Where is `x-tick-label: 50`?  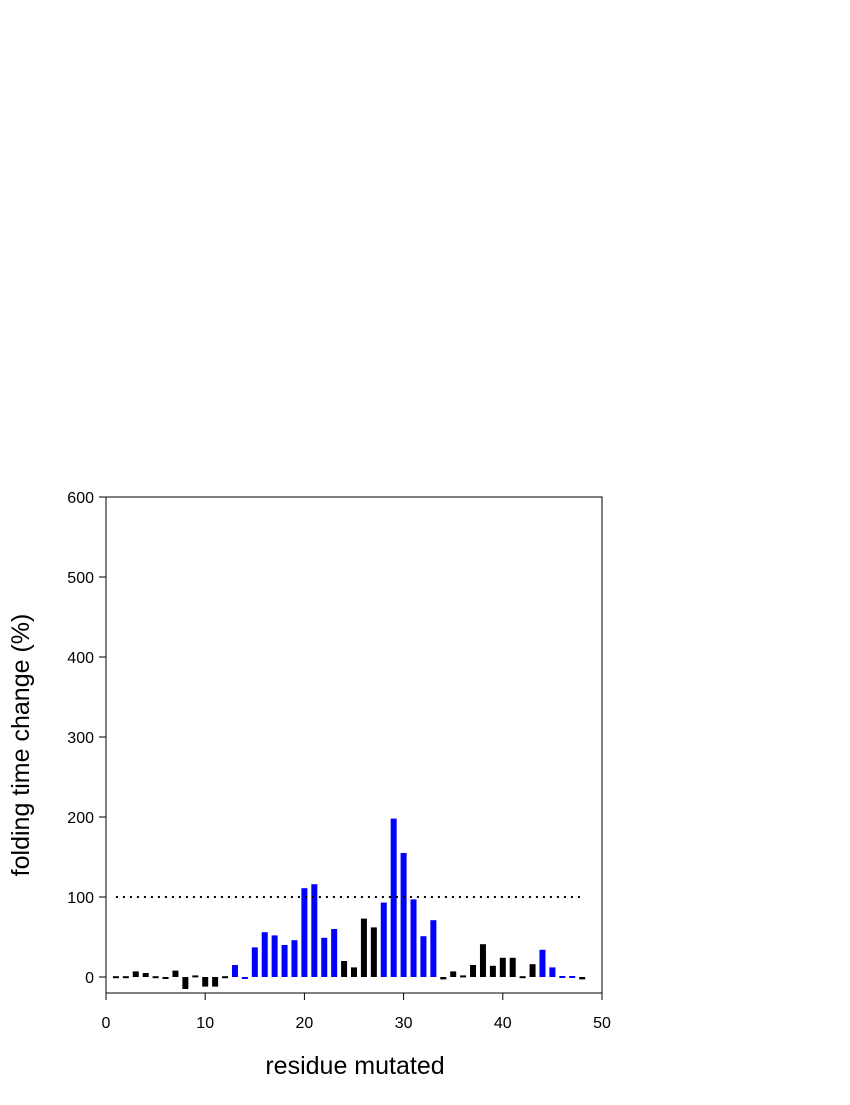
x-tick-label: 50 is located at coordinates (602, 1023).